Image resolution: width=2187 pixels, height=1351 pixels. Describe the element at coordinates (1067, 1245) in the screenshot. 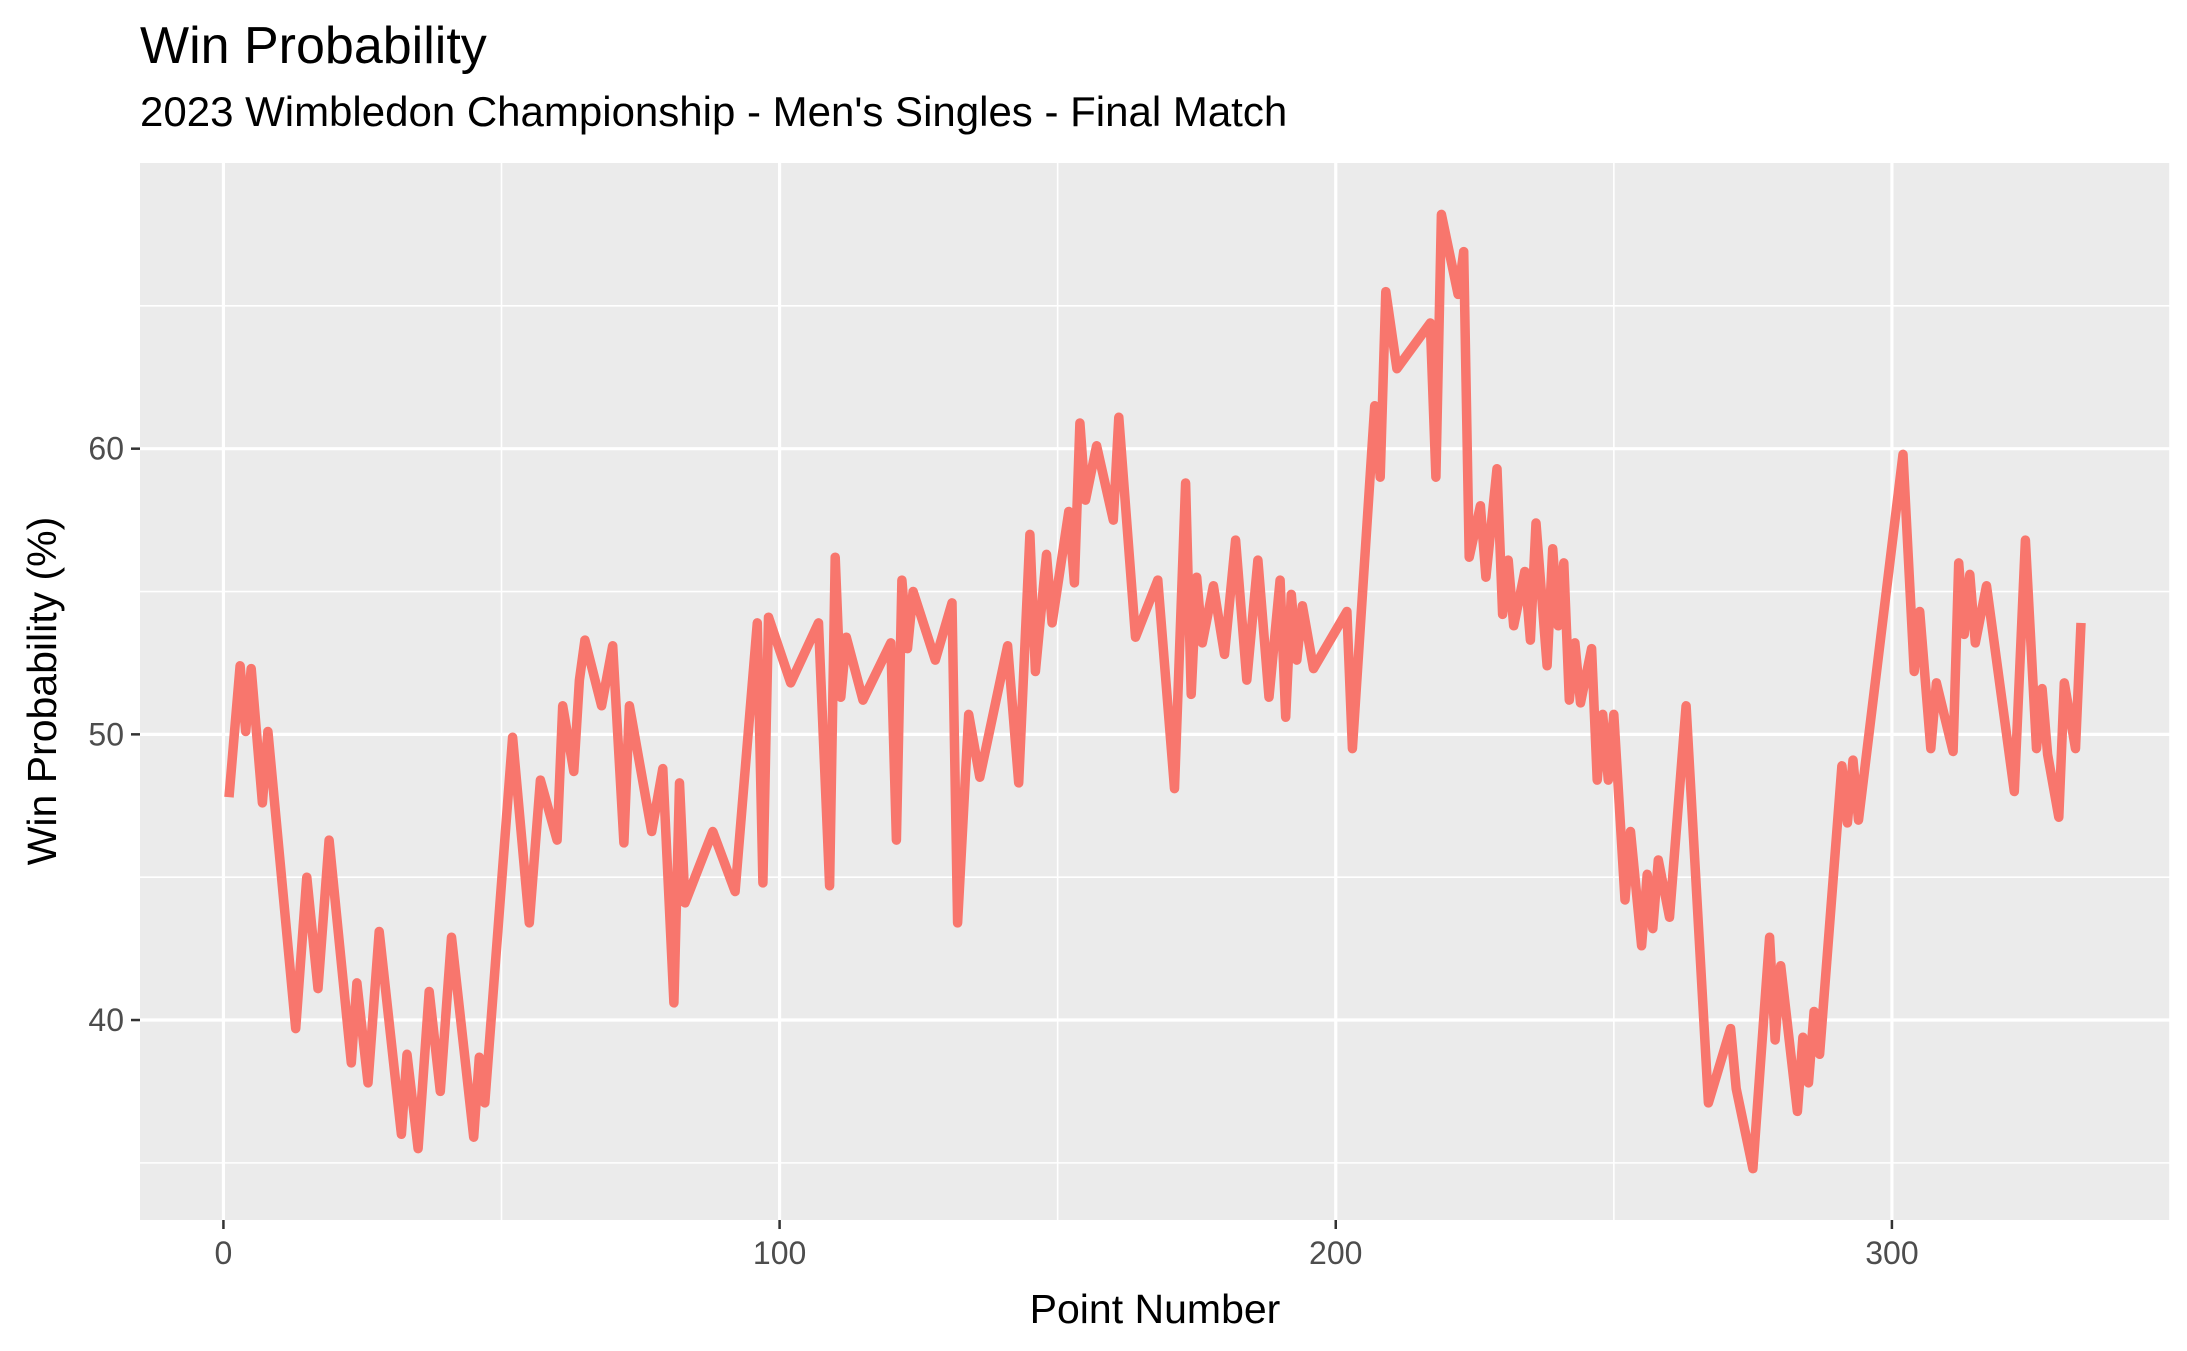

I see `x-axis: 0 100 200 300` at that location.